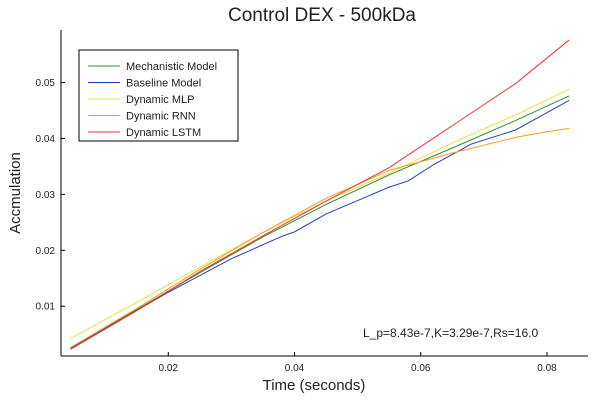  Describe the element at coordinates (163, 84) in the screenshot. I see `legend-label-baseline-model: Baseline Model` at that location.